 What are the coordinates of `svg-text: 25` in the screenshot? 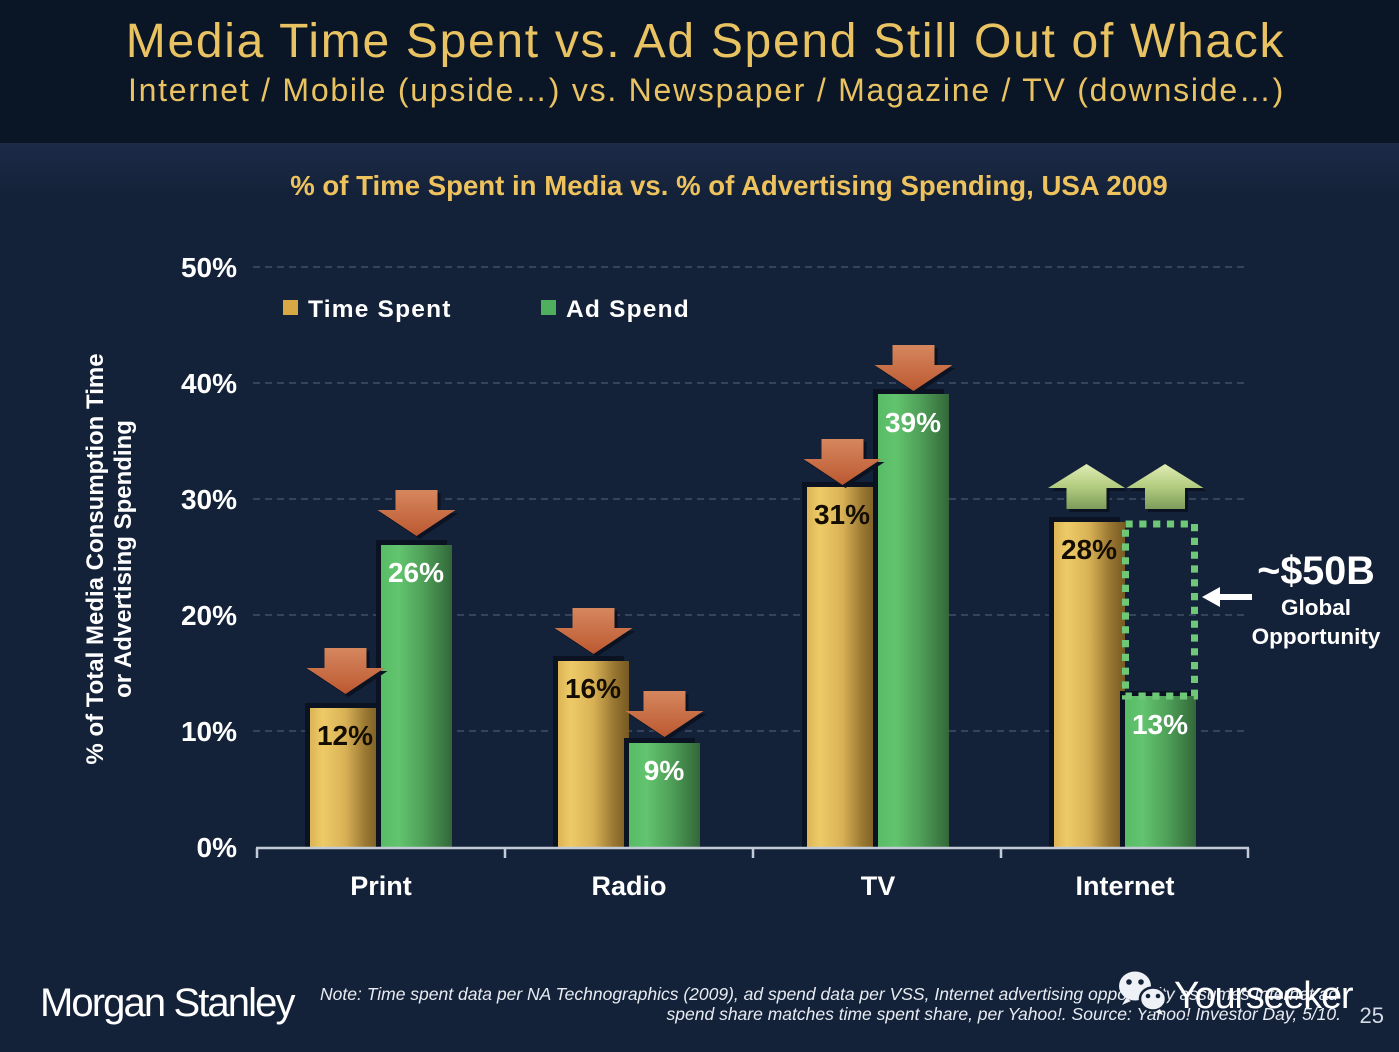 It's located at (1372, 1015).